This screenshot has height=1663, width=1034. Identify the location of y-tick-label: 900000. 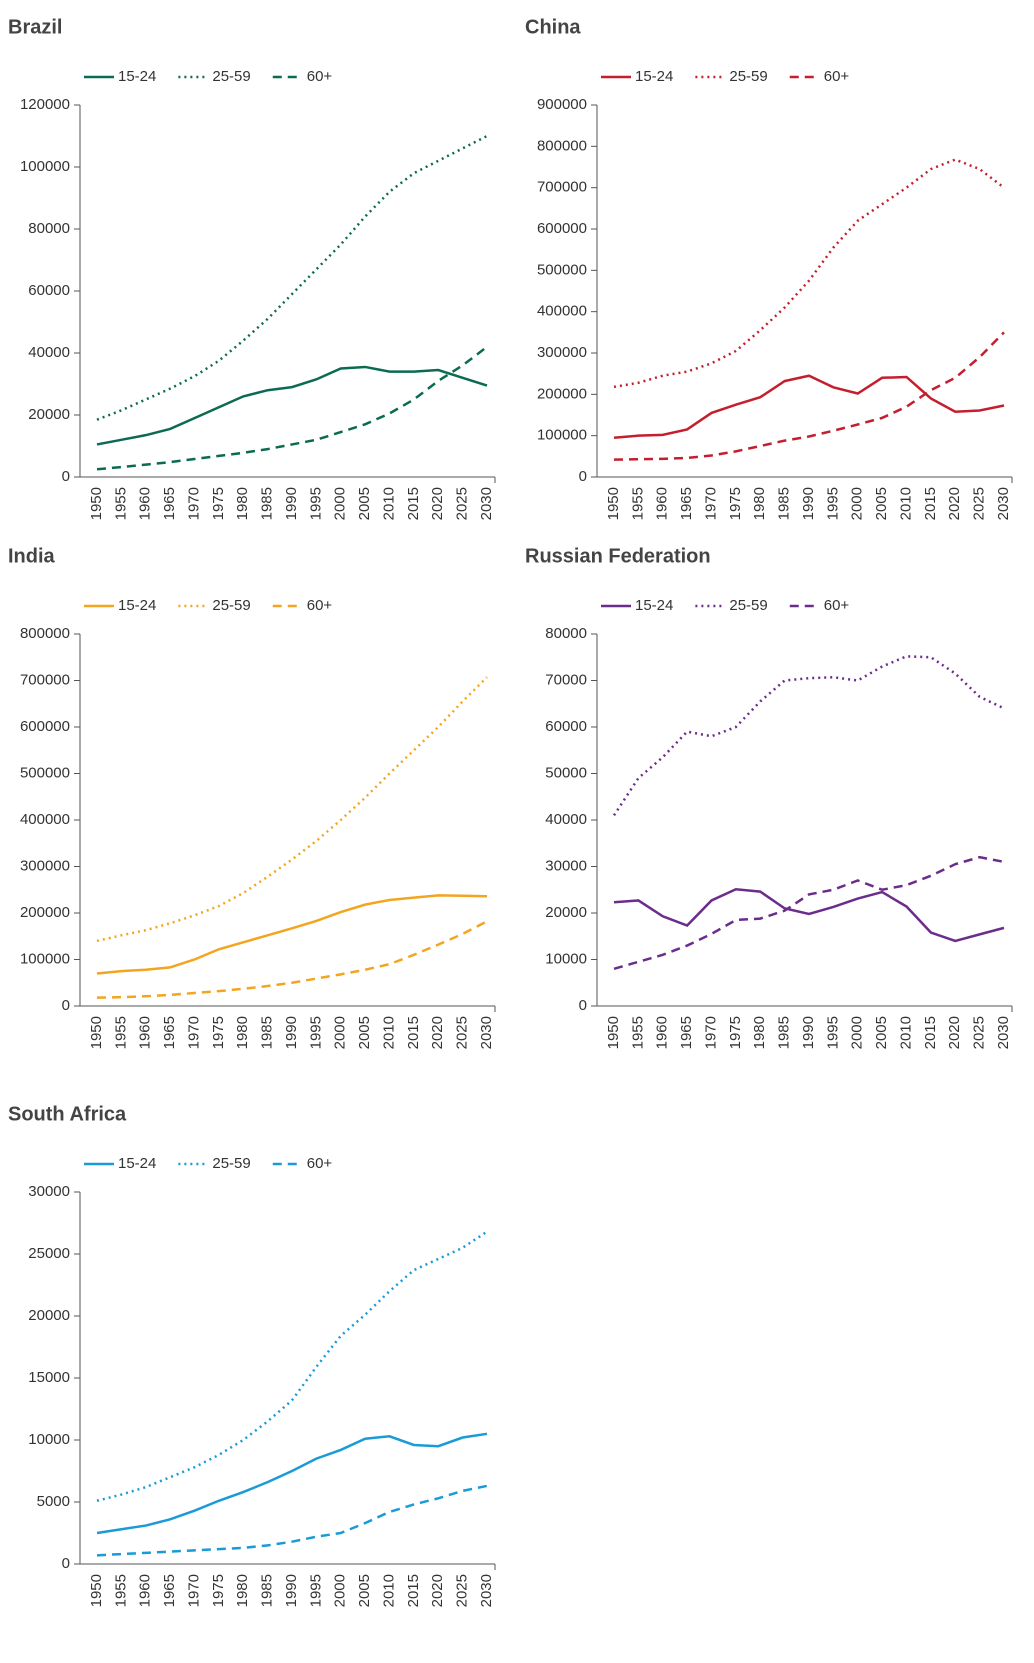
(562, 104).